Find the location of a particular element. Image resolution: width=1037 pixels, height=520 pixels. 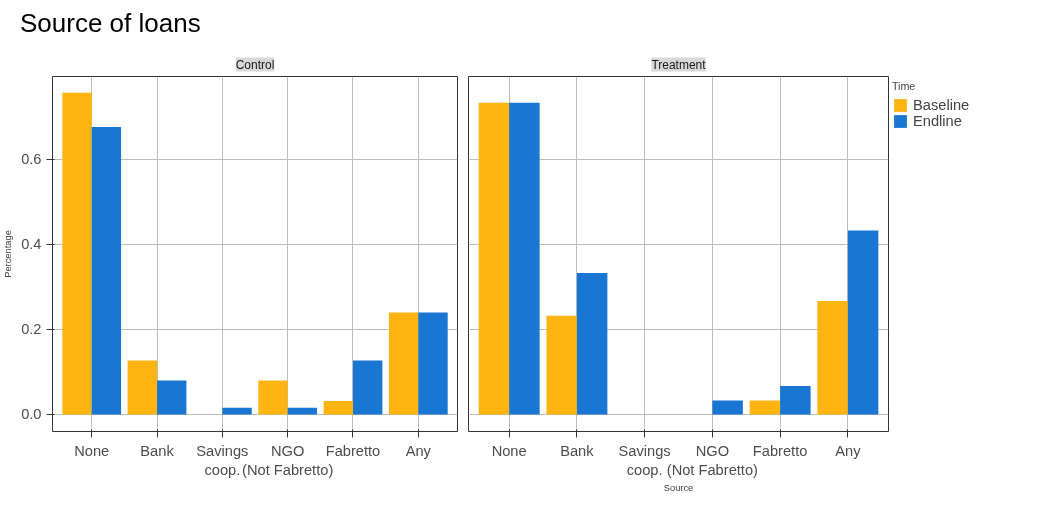

chart-subtitle: Control is located at coordinates (255, 64).